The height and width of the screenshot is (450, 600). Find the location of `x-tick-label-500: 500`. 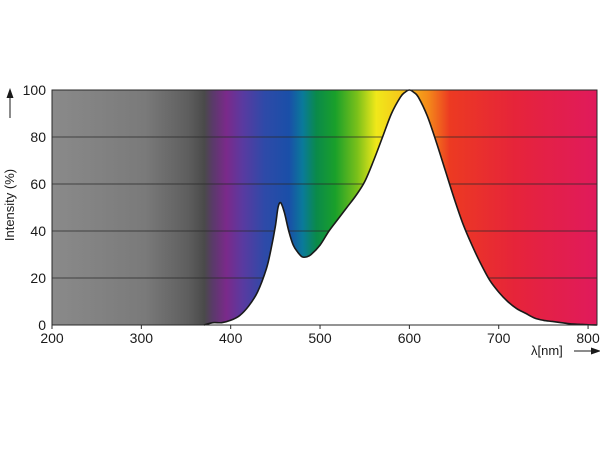

x-tick-label-500: 500 is located at coordinates (320, 338).